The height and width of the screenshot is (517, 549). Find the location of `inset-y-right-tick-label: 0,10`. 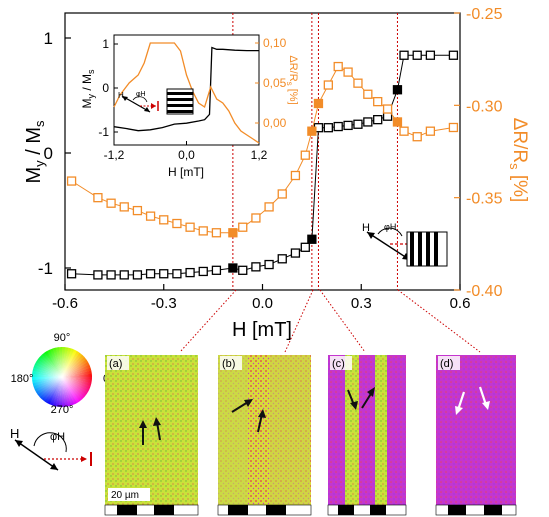

inset-y-right-tick-label: 0,10 is located at coordinates (275, 43).